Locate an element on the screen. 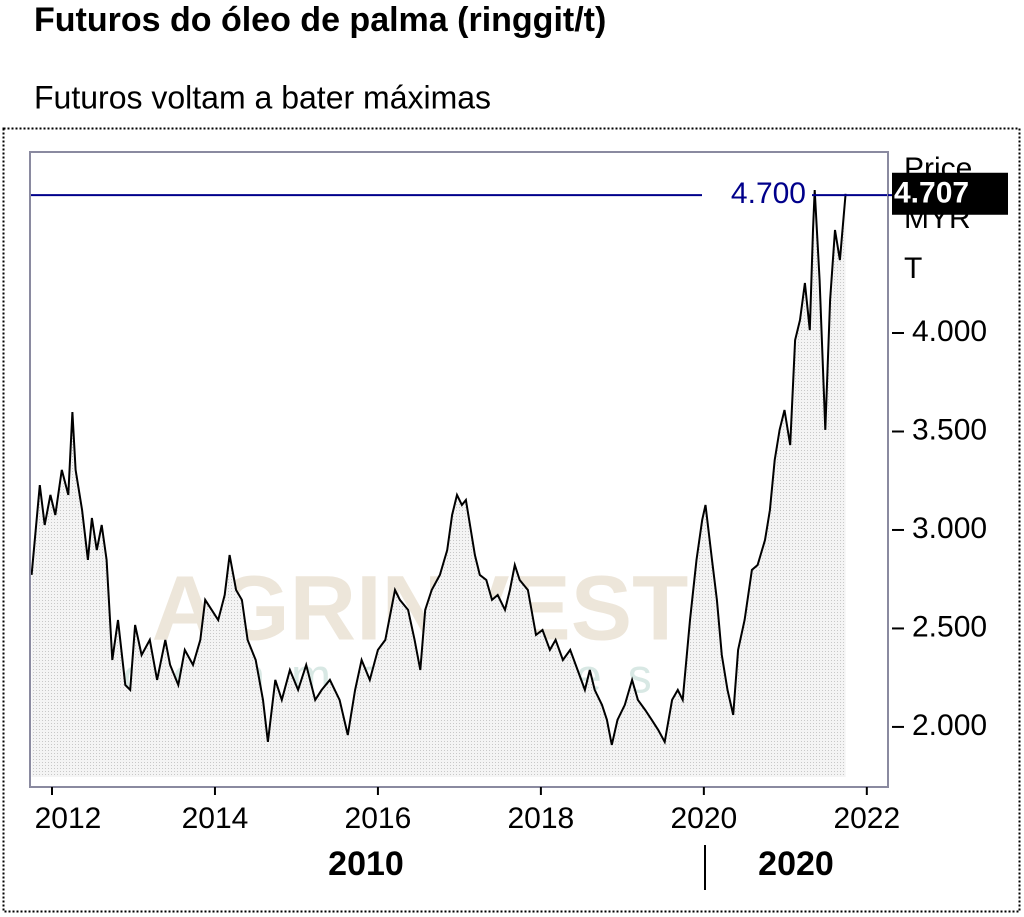 The width and height of the screenshot is (1024, 917). reference-label: 4.700 is located at coordinates (768, 193).